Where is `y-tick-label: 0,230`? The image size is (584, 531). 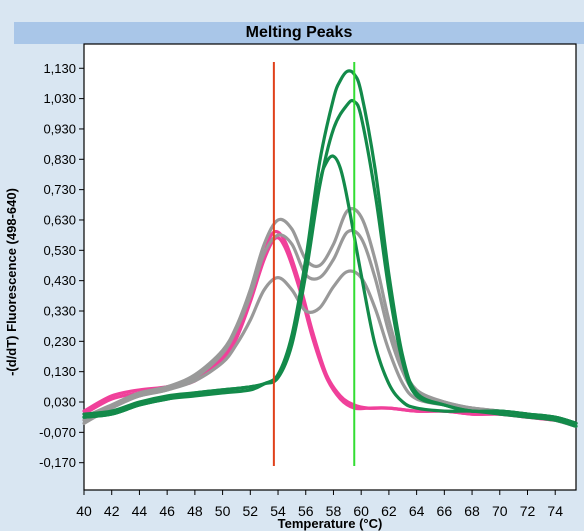 y-tick-label: 0,230 is located at coordinates (59, 341).